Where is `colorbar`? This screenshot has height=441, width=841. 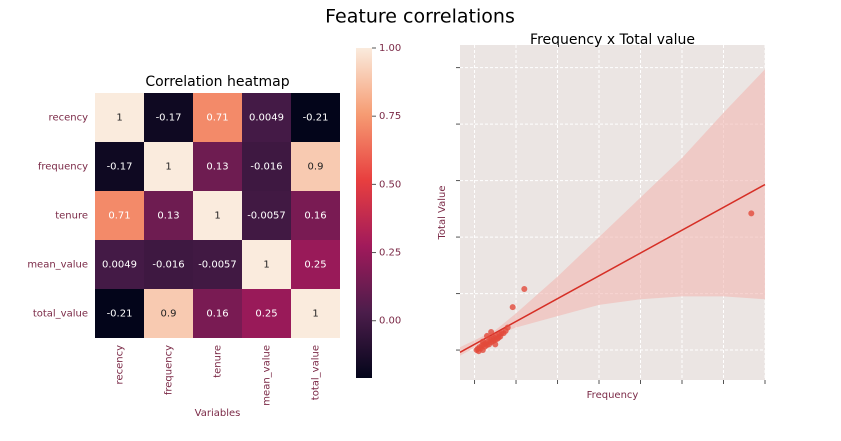 colorbar is located at coordinates (364, 213).